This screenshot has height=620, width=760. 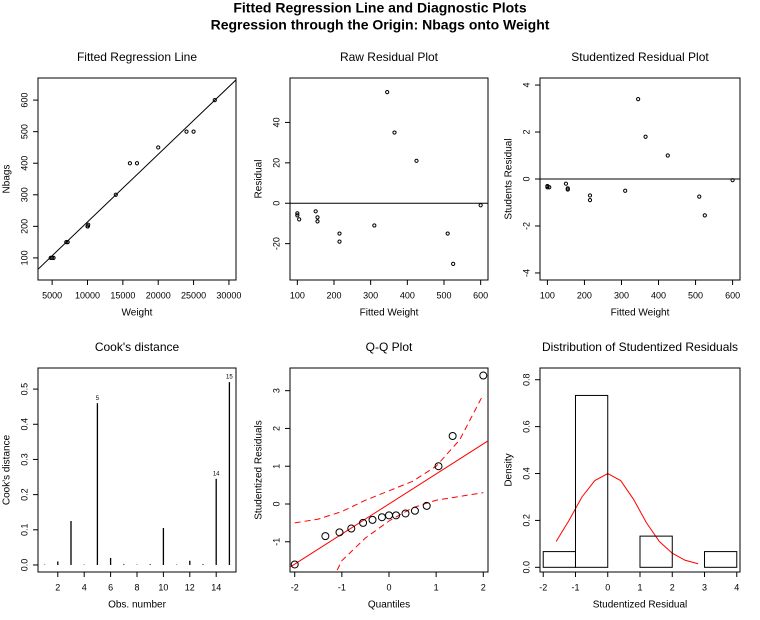 I want to click on x-tick-label: 15000, so click(x=122, y=295).